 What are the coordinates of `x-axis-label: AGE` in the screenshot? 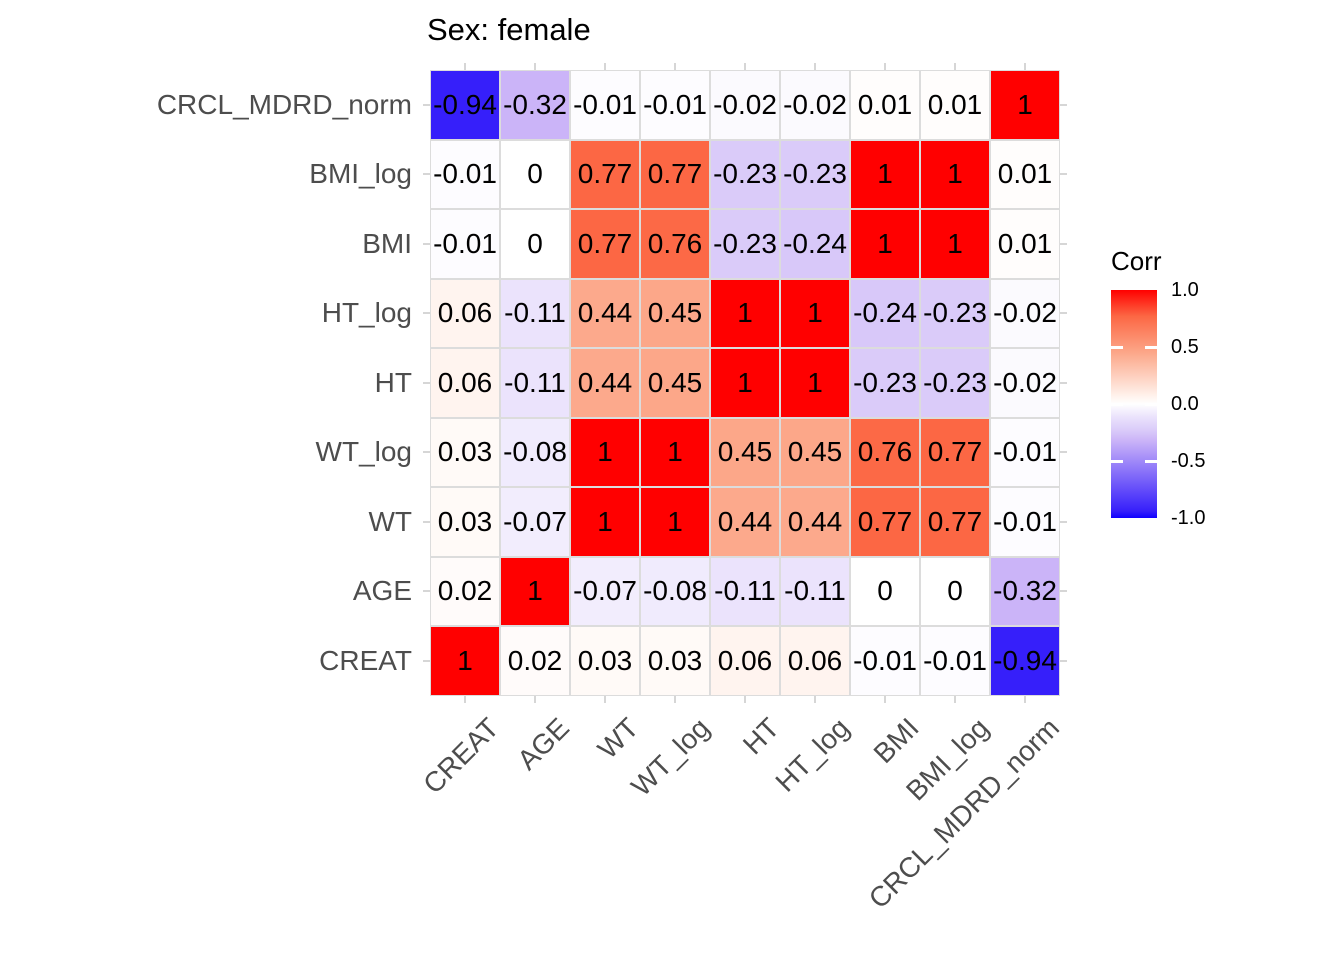 It's located at (543, 743).